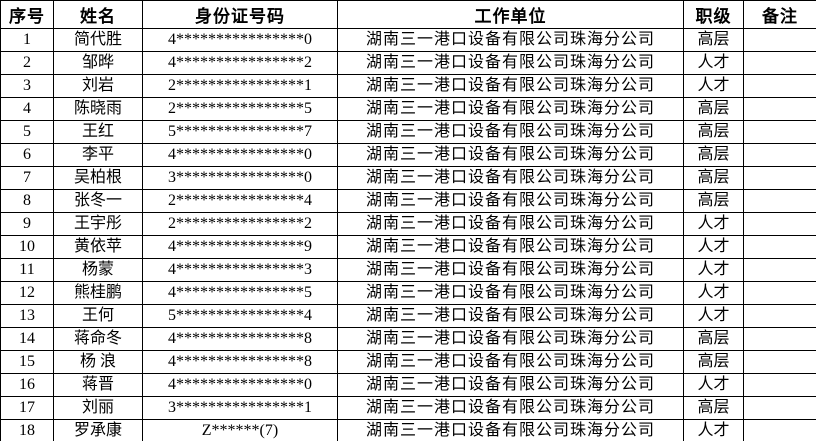 Image resolution: width=816 pixels, height=441 pixels. Describe the element at coordinates (98, 293) in the screenshot. I see `cell-name: 熊桂鹏` at that location.